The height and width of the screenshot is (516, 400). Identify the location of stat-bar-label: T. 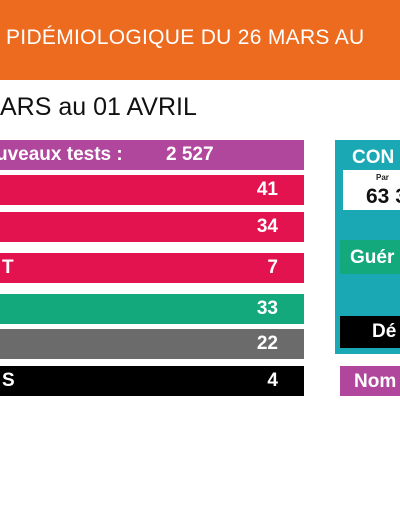
(8, 267).